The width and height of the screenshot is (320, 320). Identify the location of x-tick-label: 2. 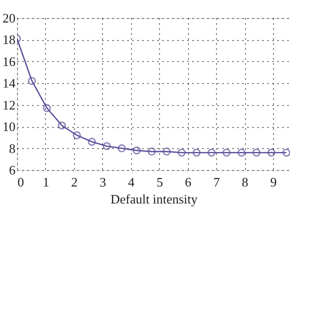
(74, 182).